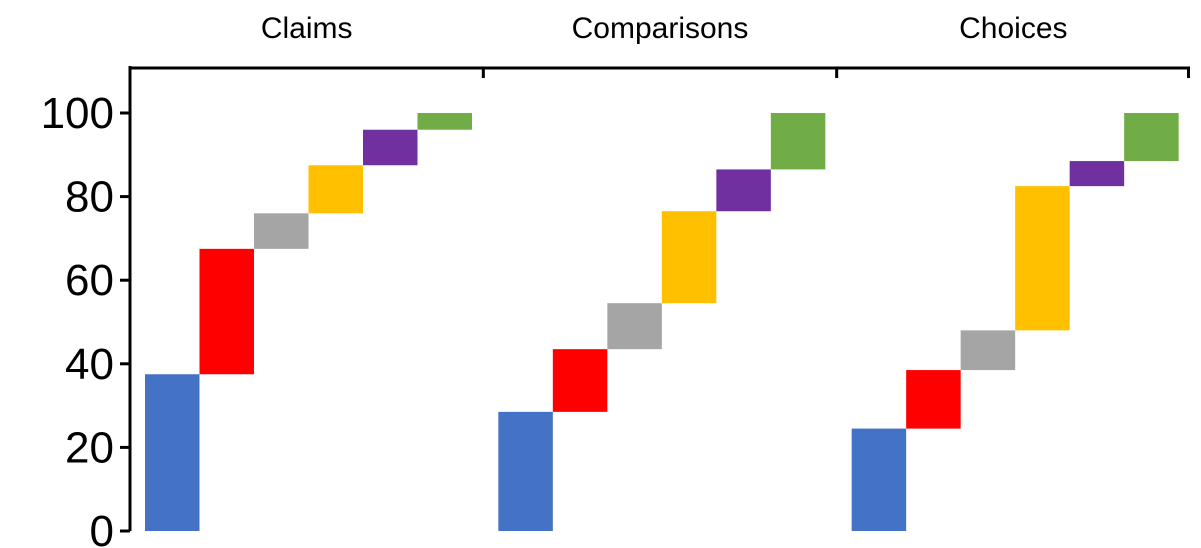 This screenshot has width=1201, height=548. Describe the element at coordinates (77, 113) in the screenshot. I see `y-tick-label: 100` at that location.